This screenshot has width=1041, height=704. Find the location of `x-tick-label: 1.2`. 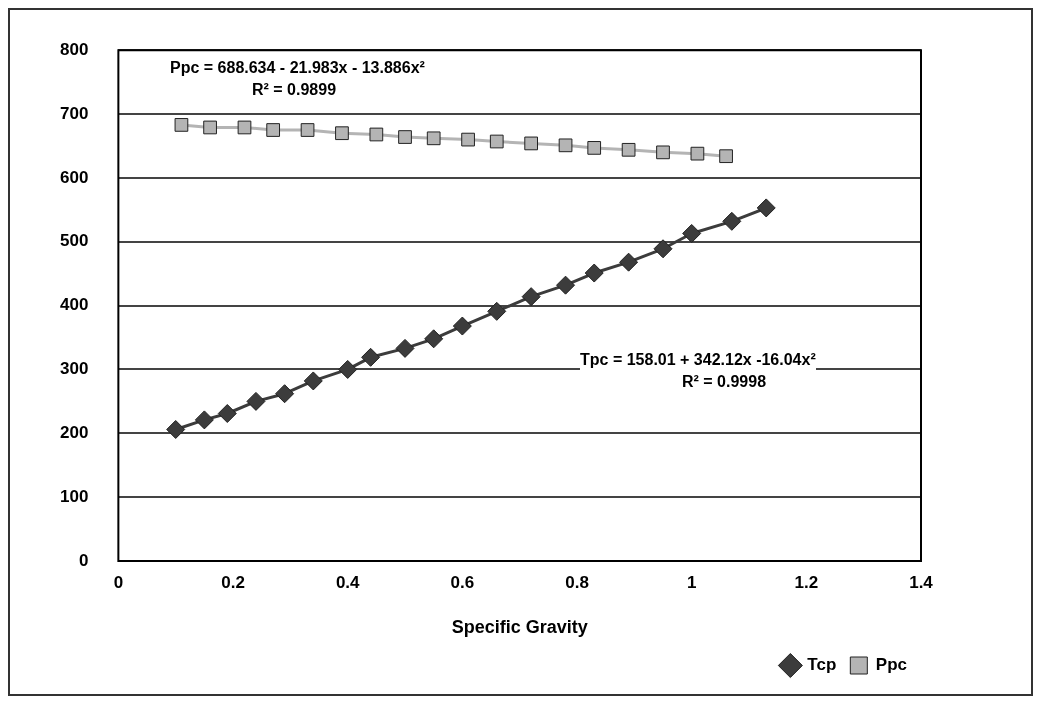

x-tick-label: 1.2 is located at coordinates (806, 582).